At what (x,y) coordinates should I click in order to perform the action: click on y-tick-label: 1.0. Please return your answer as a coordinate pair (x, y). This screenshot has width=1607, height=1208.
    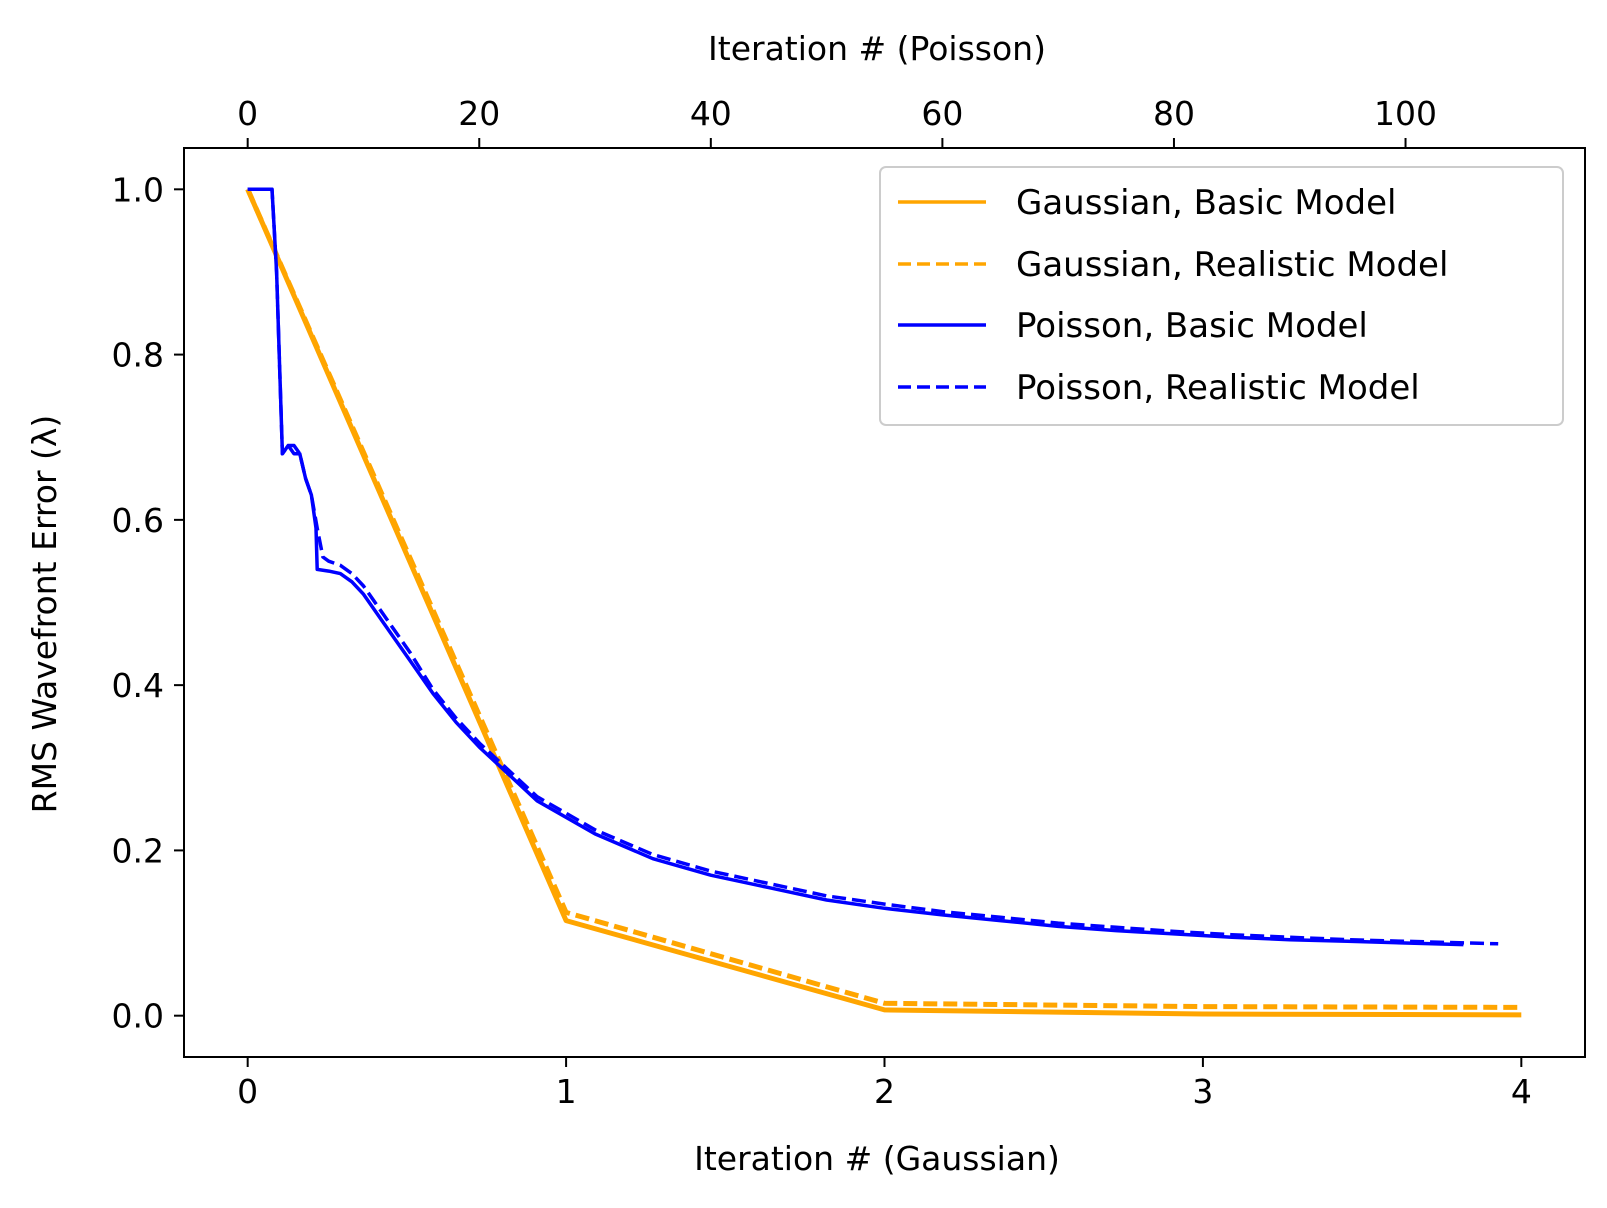
    Looking at the image, I should click on (138, 189).